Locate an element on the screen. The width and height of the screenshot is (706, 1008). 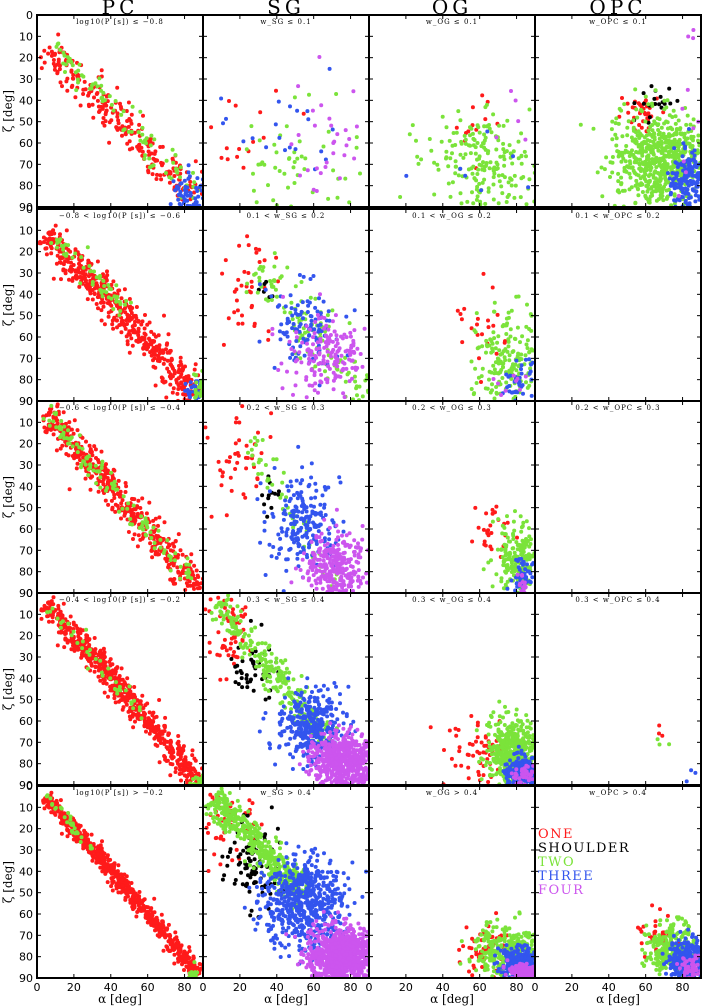
y-tick-label: 10 is located at coordinates (26, 230).